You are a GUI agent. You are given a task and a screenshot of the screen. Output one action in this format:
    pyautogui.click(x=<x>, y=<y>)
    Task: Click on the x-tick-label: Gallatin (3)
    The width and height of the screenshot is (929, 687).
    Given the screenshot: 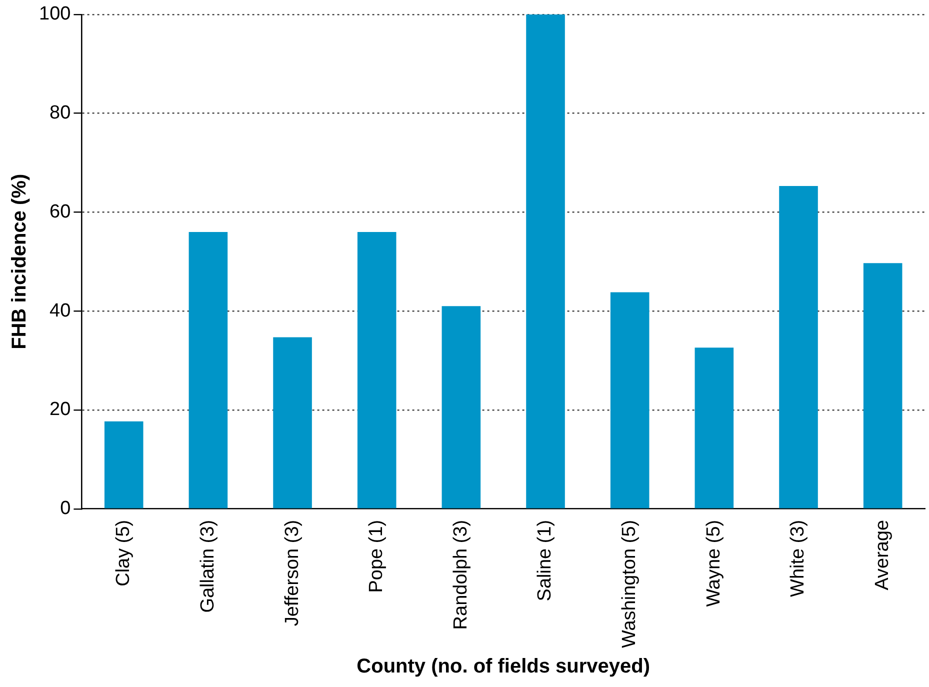 What is the action you would take?
    pyautogui.click(x=207, y=566)
    